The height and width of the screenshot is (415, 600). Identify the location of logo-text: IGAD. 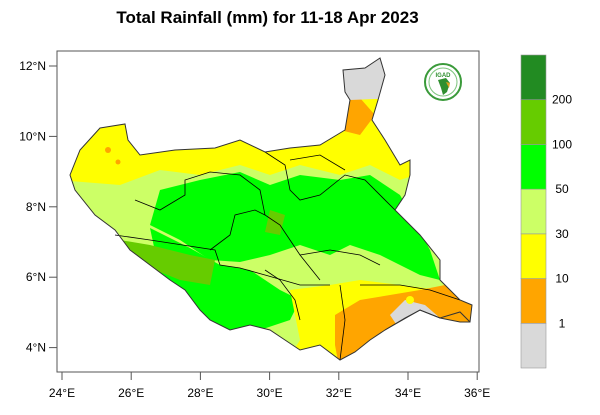
(444, 76).